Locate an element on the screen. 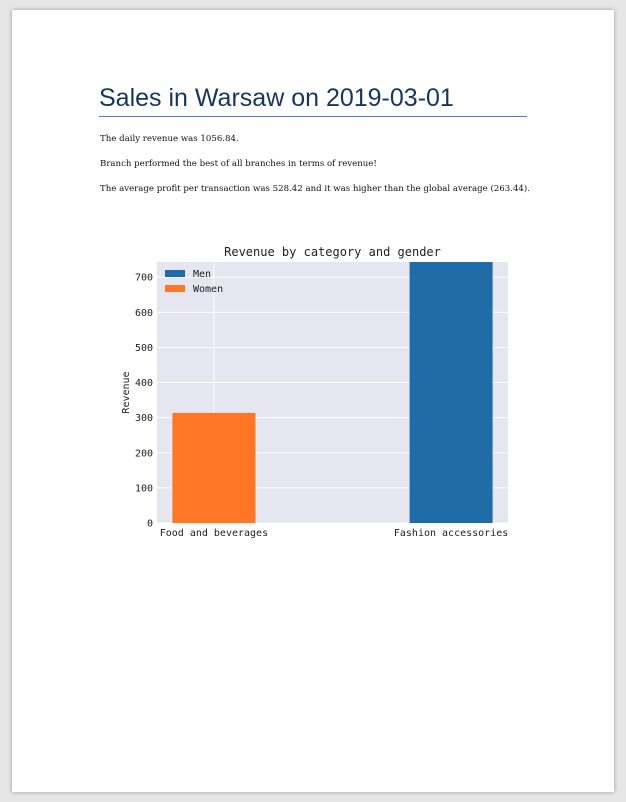 The width and height of the screenshot is (626, 802). y-tick-label: 100 is located at coordinates (144, 488).